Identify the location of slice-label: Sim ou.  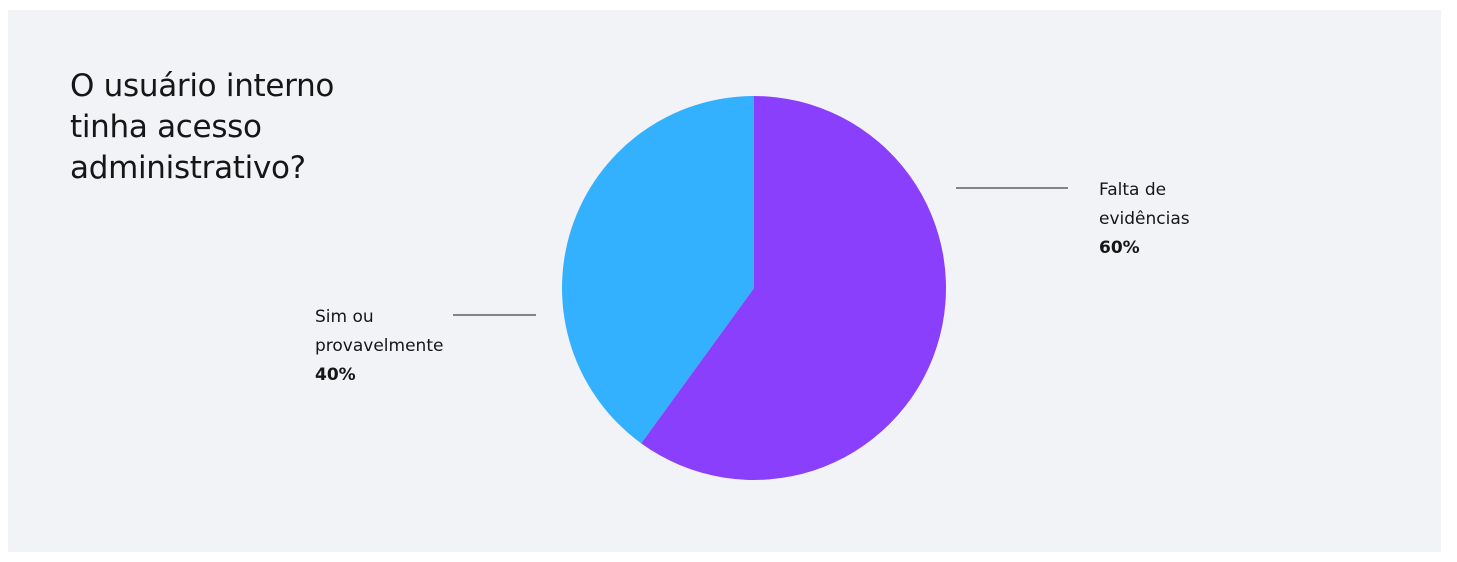
(344, 317).